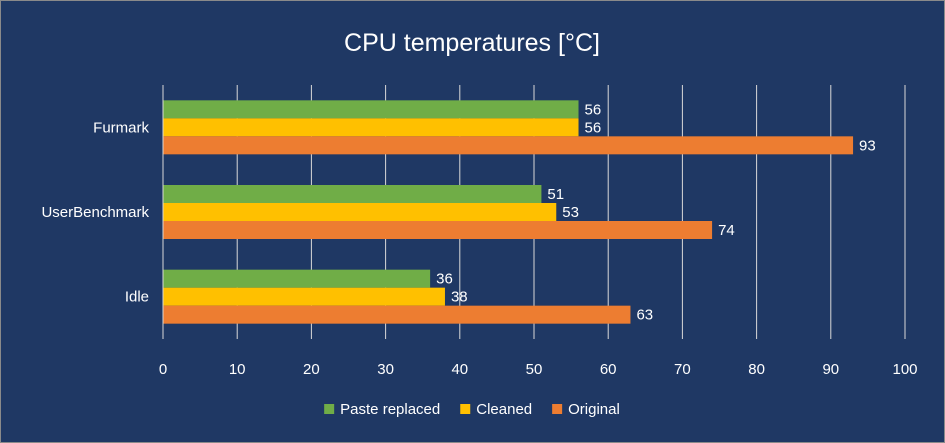 The width and height of the screenshot is (945, 443). I want to click on category-label: Furmark, so click(121, 127).